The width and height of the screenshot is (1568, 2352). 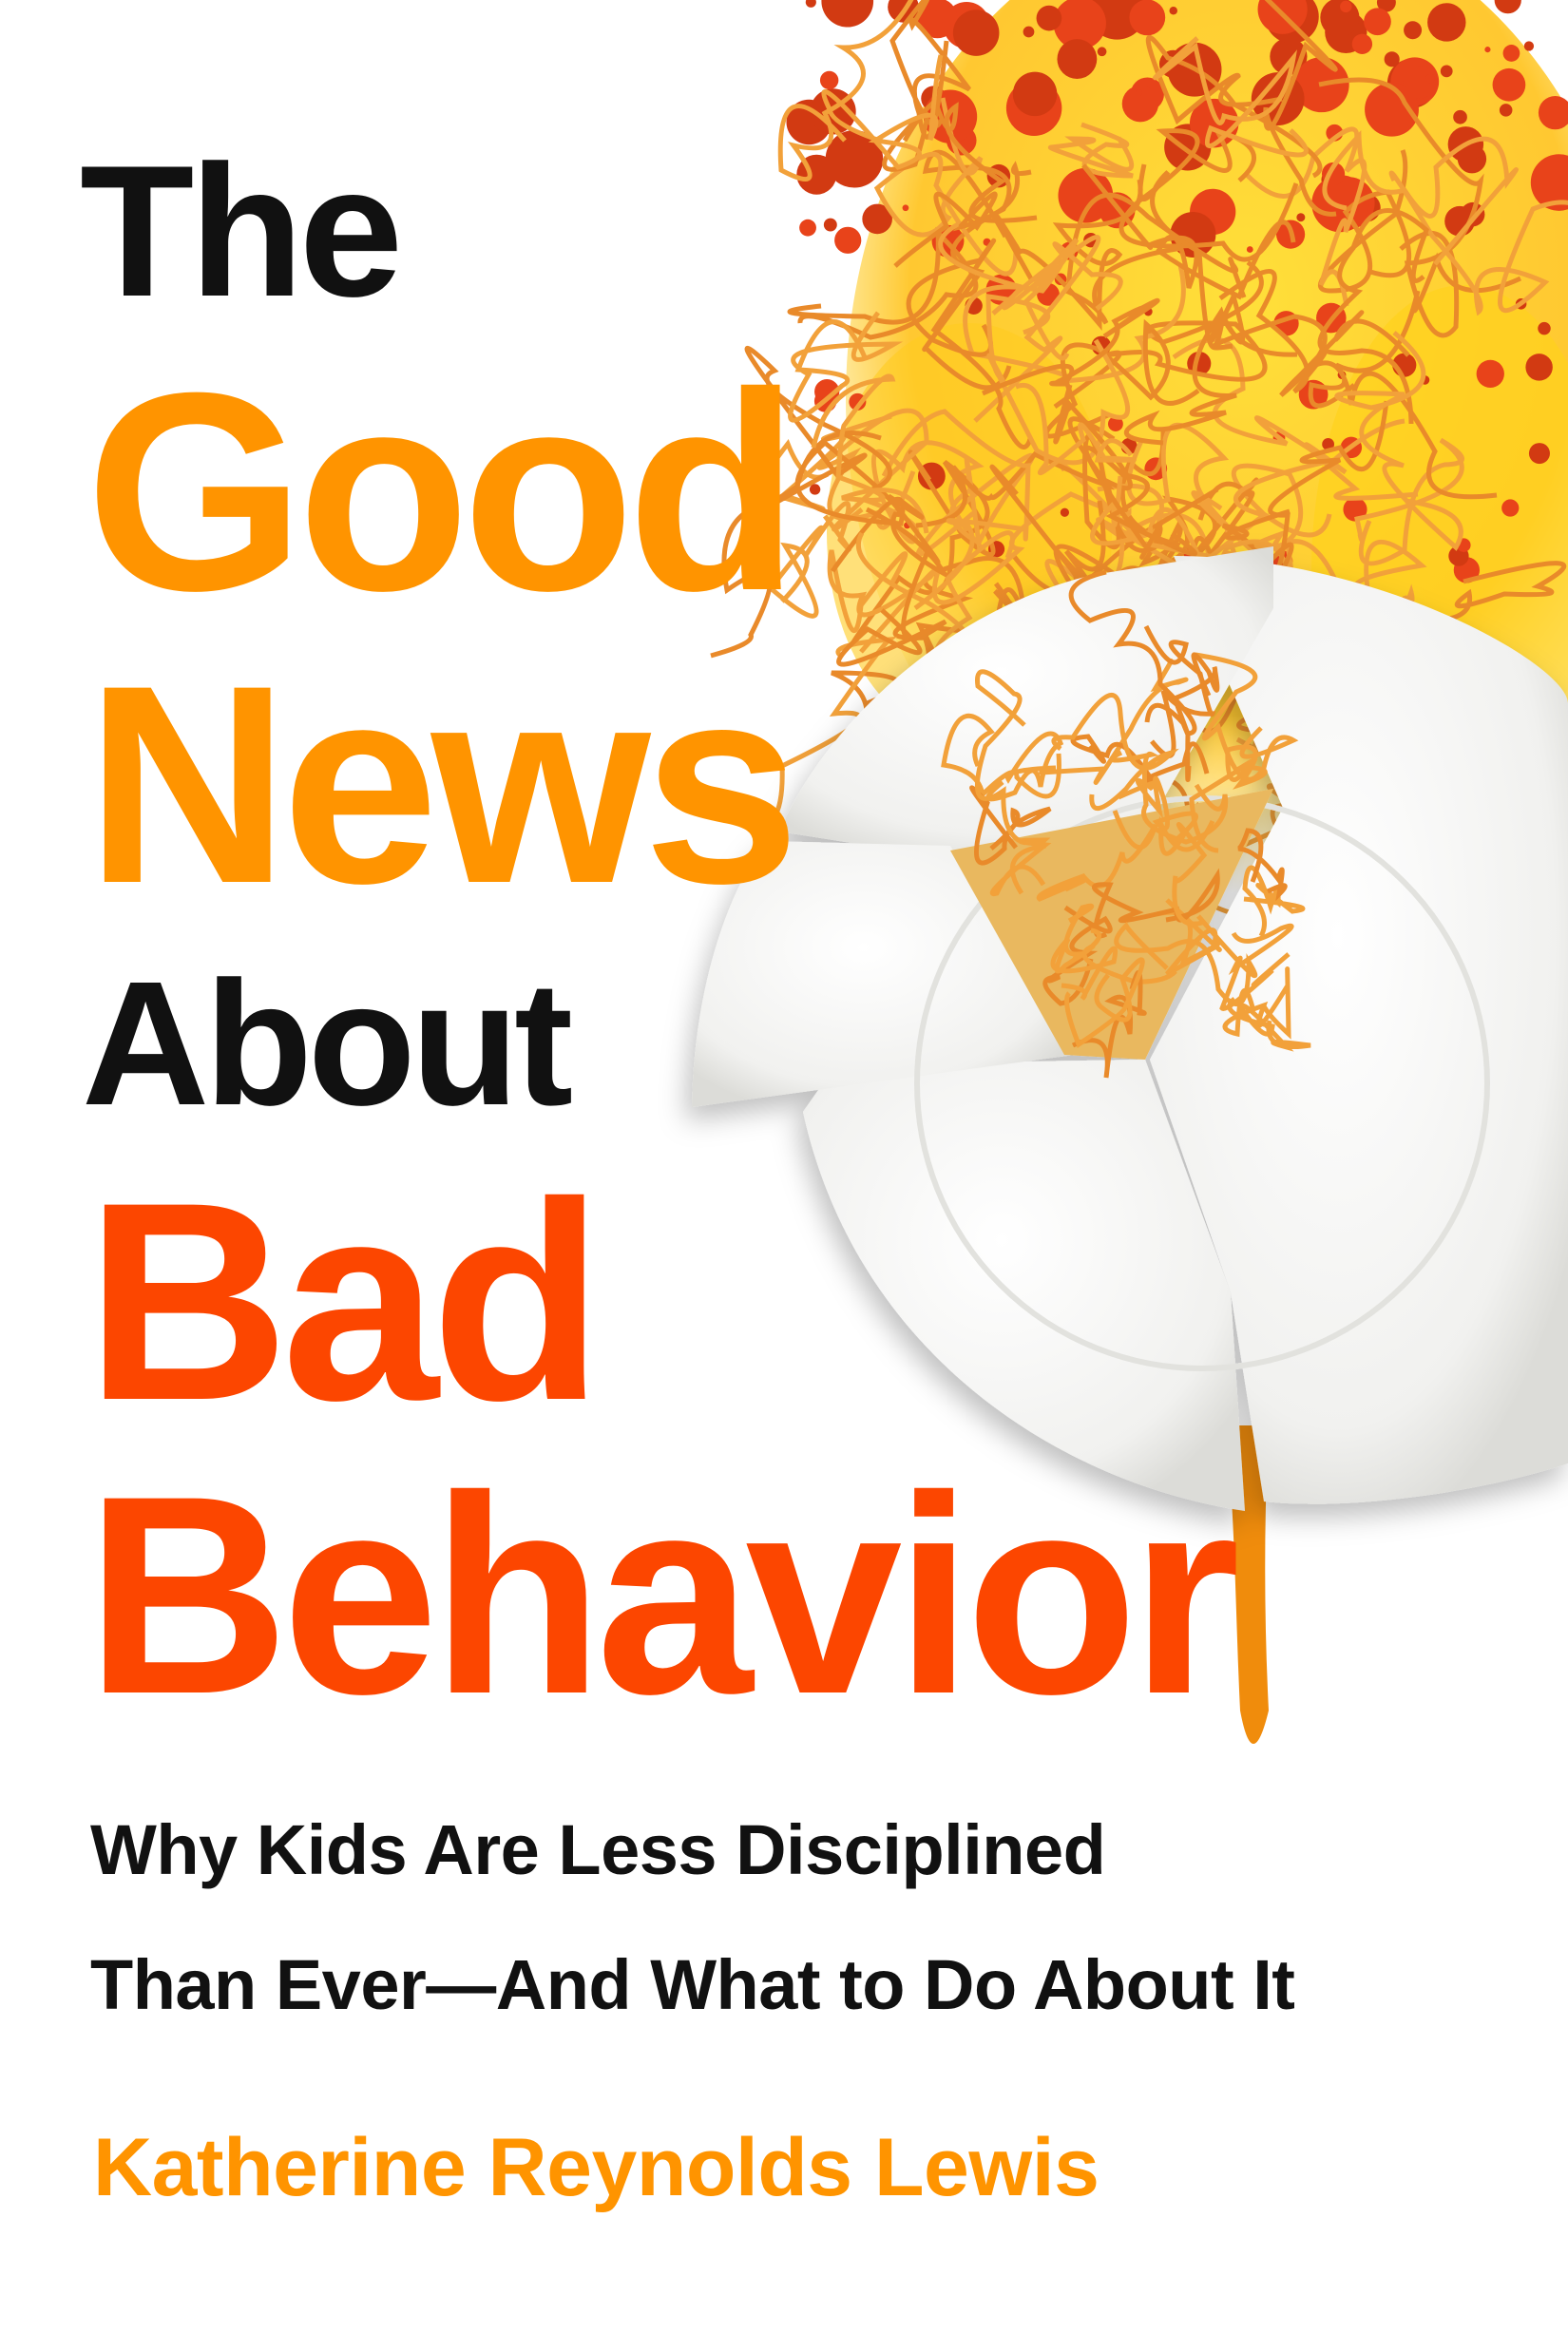 What do you see at coordinates (345, 1301) in the screenshot?
I see `title-bad: Bad` at bounding box center [345, 1301].